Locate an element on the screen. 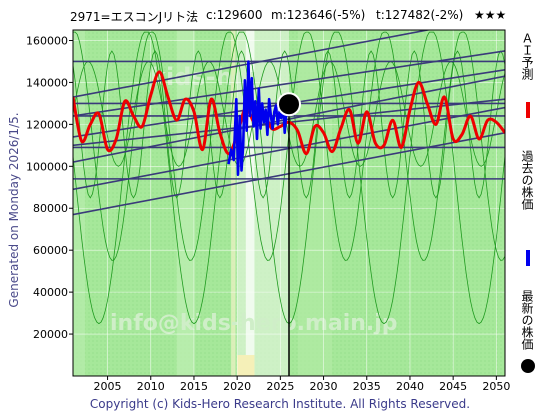  past-price-line is located at coordinates (259, 118).